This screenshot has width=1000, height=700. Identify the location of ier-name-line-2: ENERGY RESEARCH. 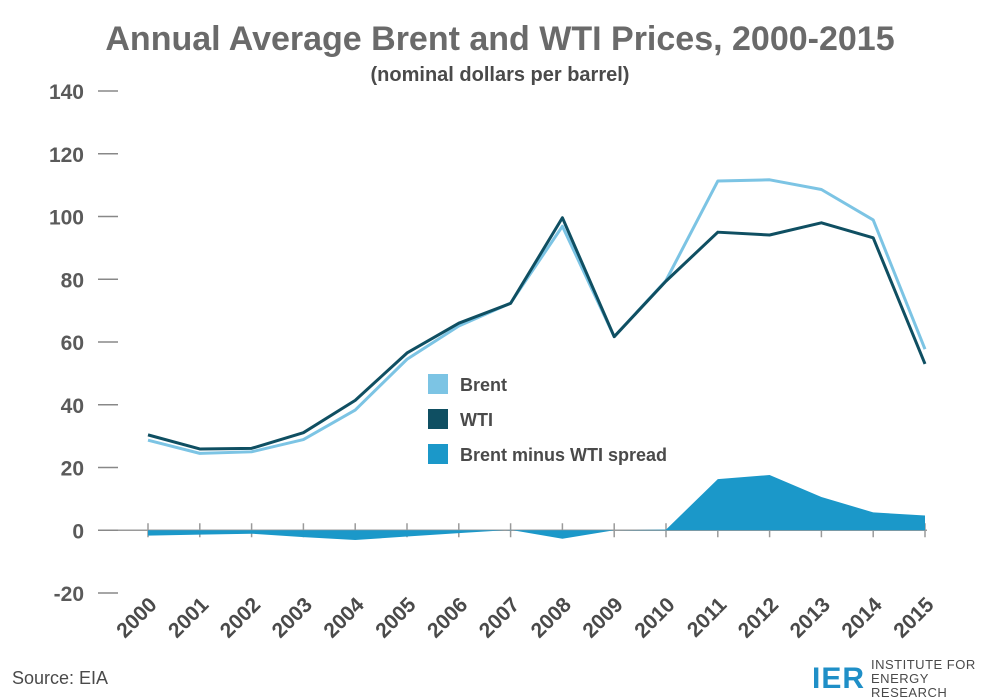
(909, 685).